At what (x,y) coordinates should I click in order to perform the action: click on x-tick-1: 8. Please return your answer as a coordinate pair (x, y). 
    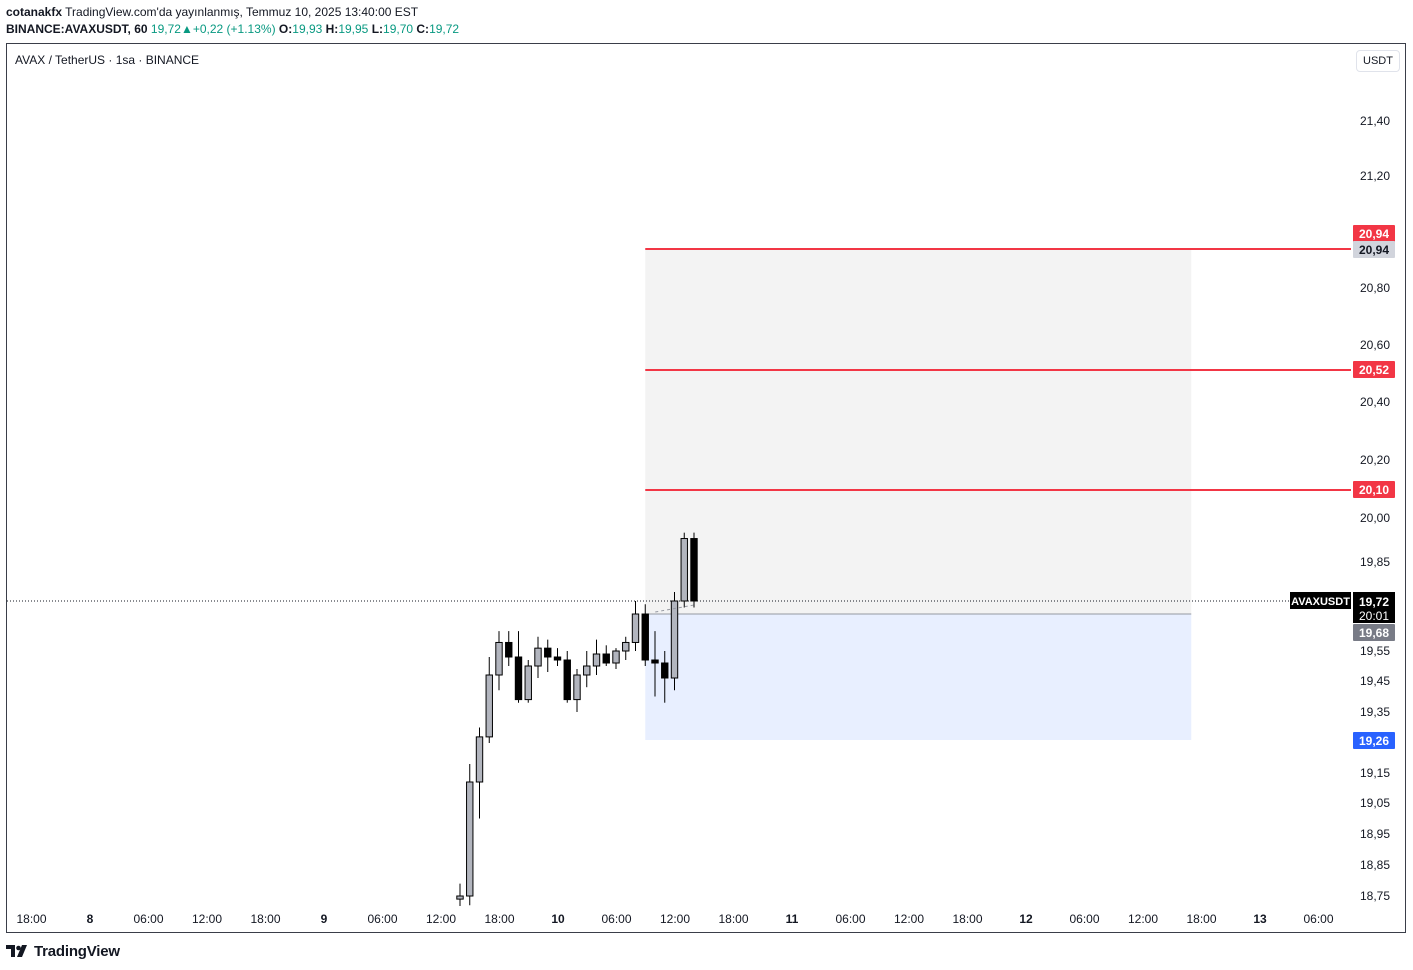
    Looking at the image, I should click on (90, 919).